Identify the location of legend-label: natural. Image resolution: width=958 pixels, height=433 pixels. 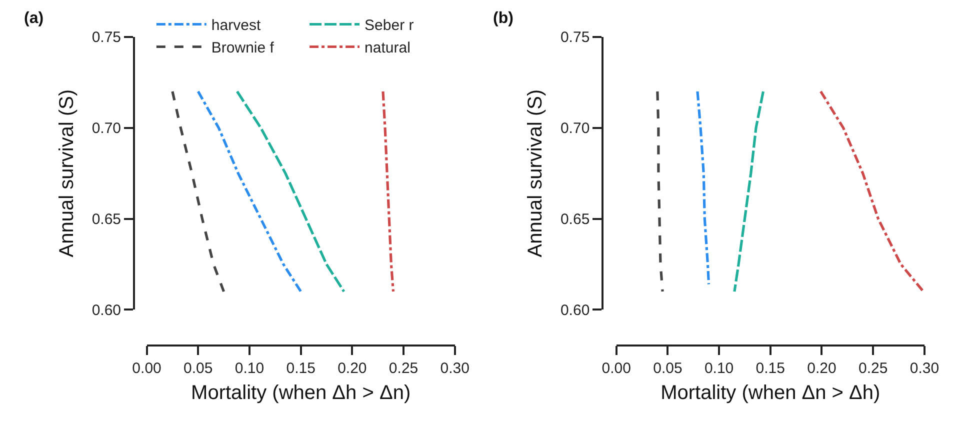
(387, 48).